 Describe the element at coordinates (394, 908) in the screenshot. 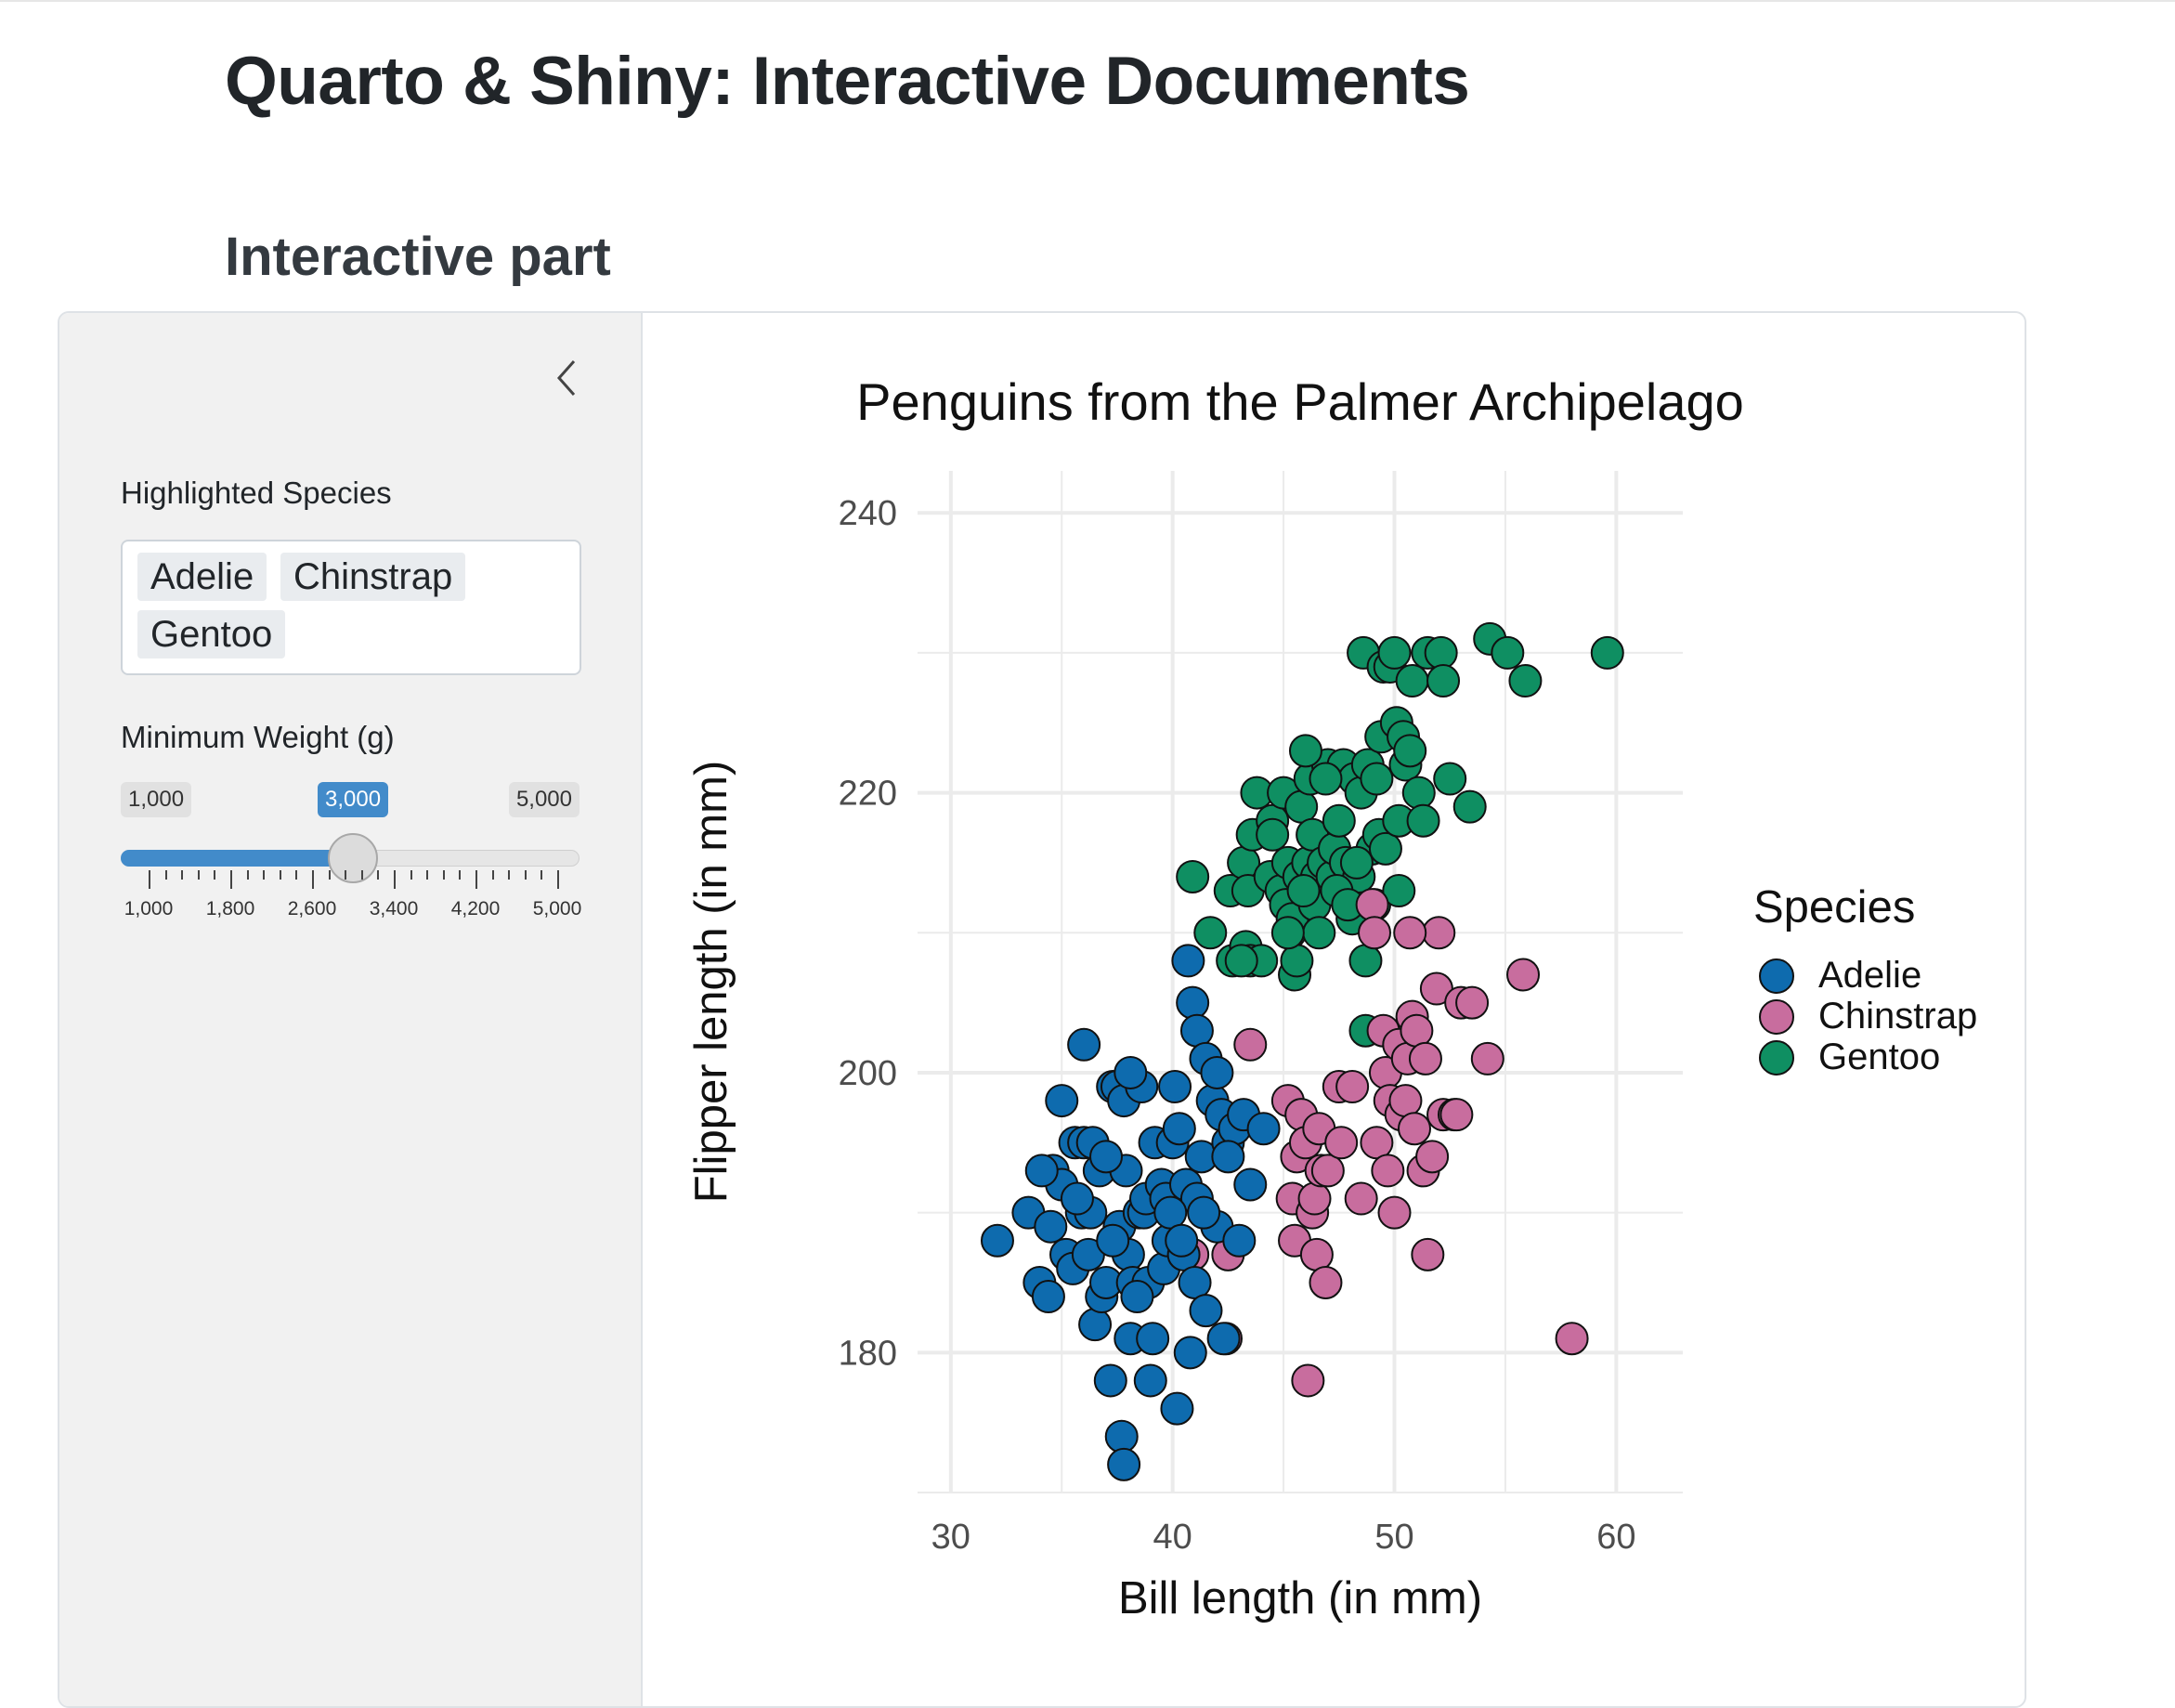

I see `slider-tick-label: 3,400` at that location.